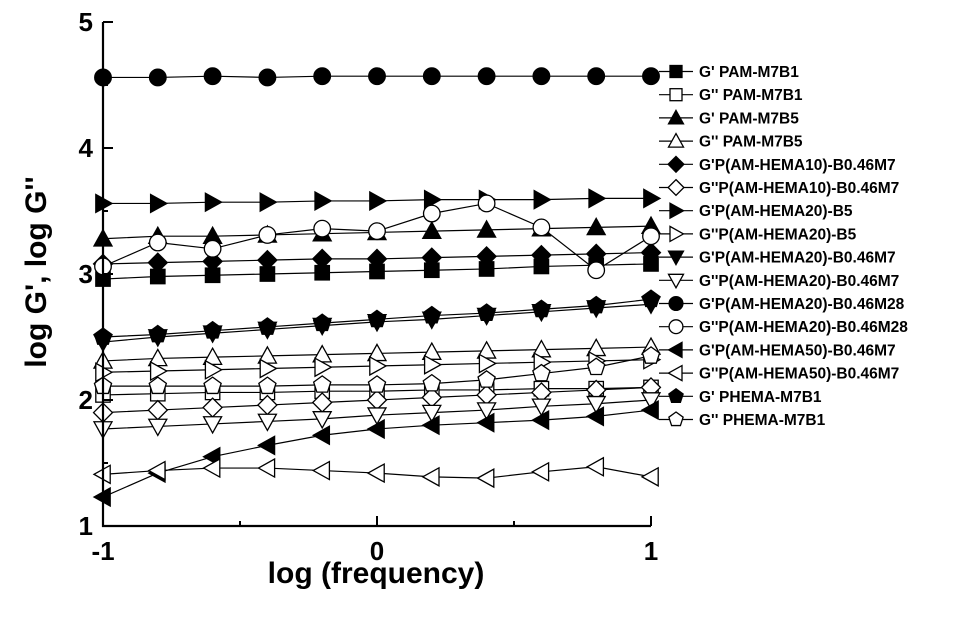  What do you see at coordinates (799, 374) in the screenshot?
I see `legend-label: G''P(AM-HEMA50)-B0.46M7` at bounding box center [799, 374].